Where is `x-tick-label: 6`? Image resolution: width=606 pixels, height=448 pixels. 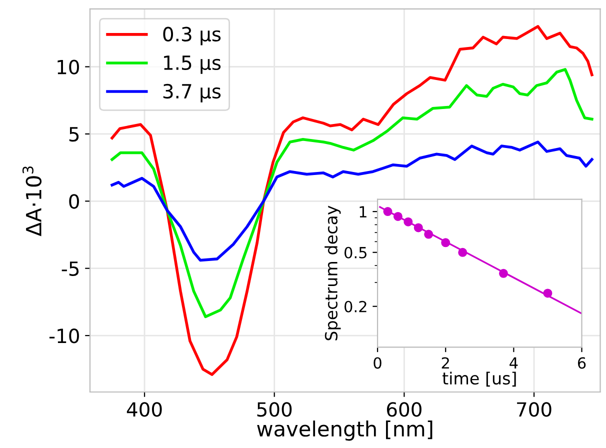
x-tick-label: 6 is located at coordinates (582, 363).